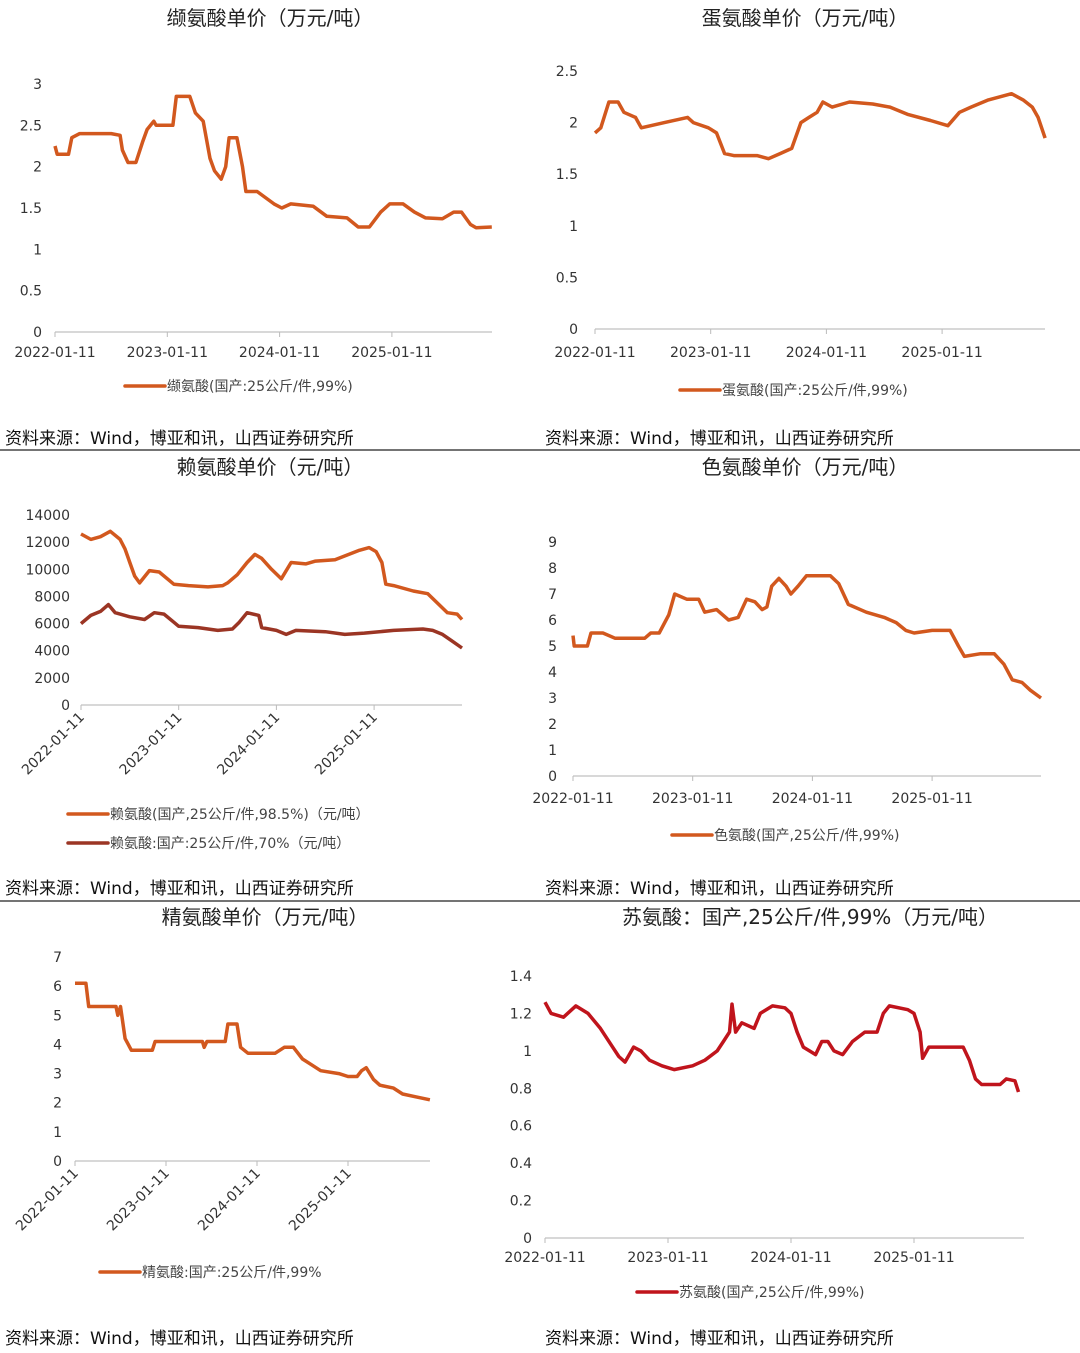 Image resolution: width=1080 pixels, height=1353 pixels. Describe the element at coordinates (265, 917) in the screenshot. I see `chart-title: 精氨酸单价（万元/吨）` at that location.